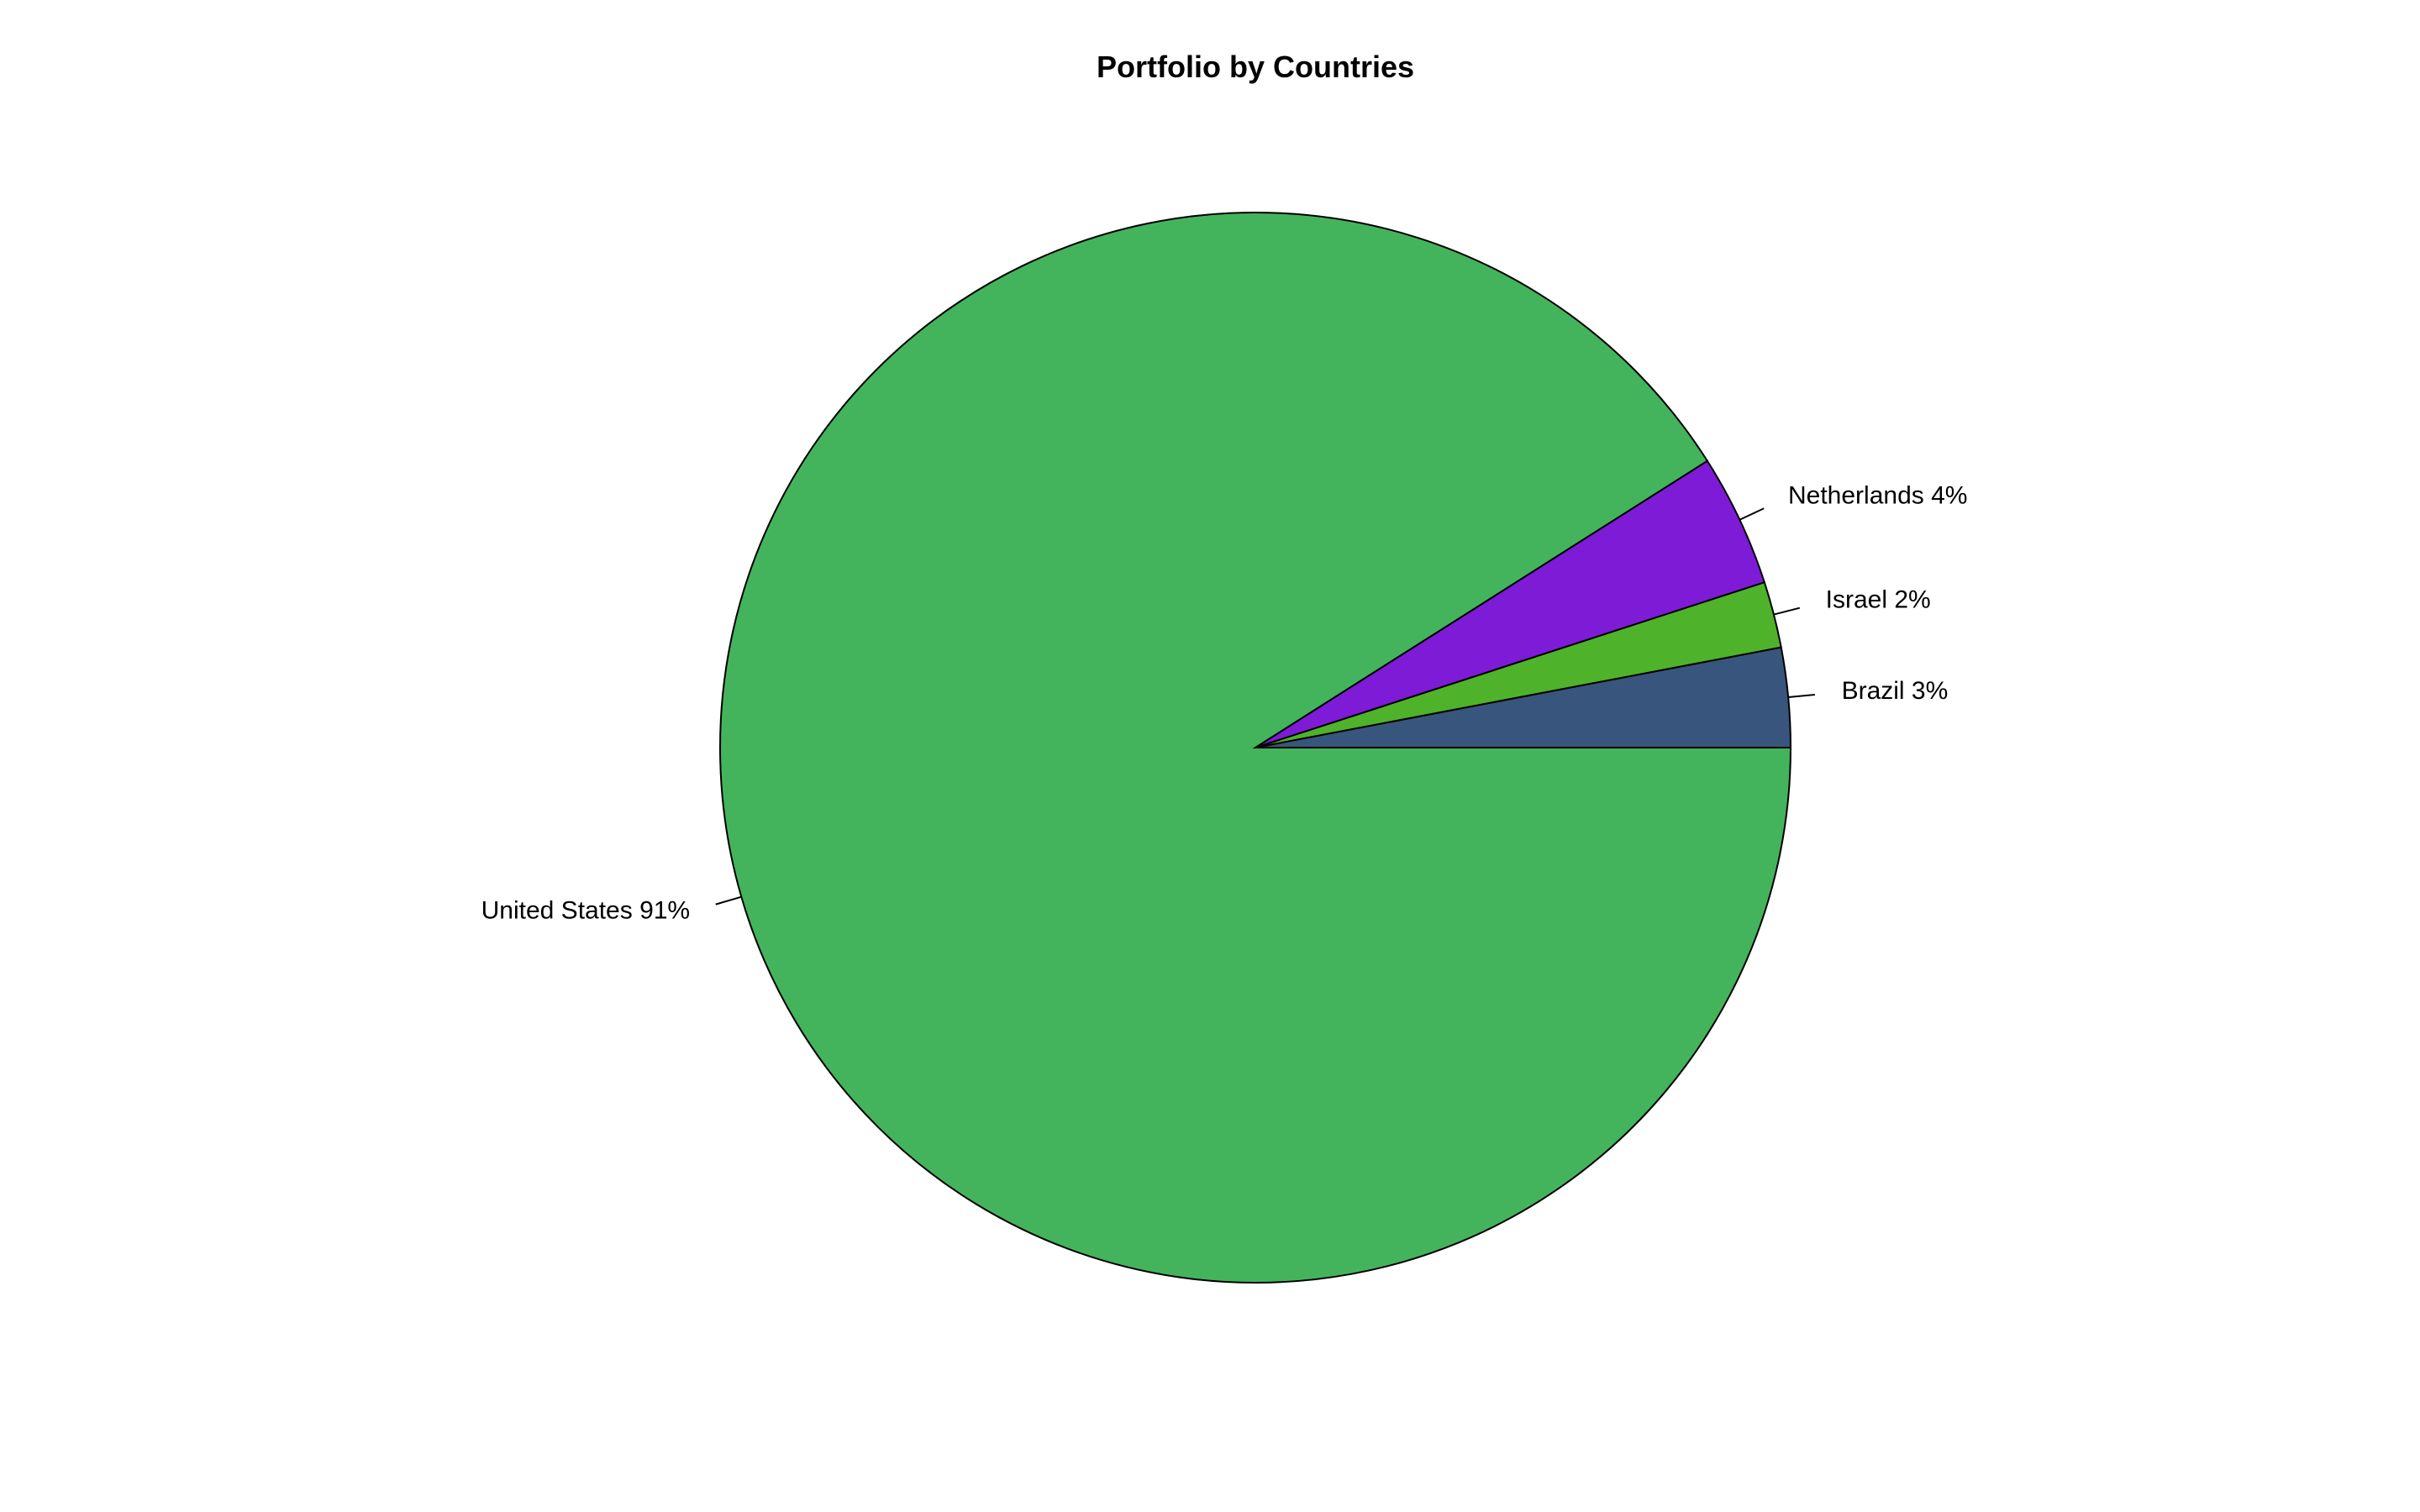 This screenshot has height=1512, width=2420. Describe the element at coordinates (1895, 691) in the screenshot. I see `slice-label-brazil: Brazil 3%` at that location.